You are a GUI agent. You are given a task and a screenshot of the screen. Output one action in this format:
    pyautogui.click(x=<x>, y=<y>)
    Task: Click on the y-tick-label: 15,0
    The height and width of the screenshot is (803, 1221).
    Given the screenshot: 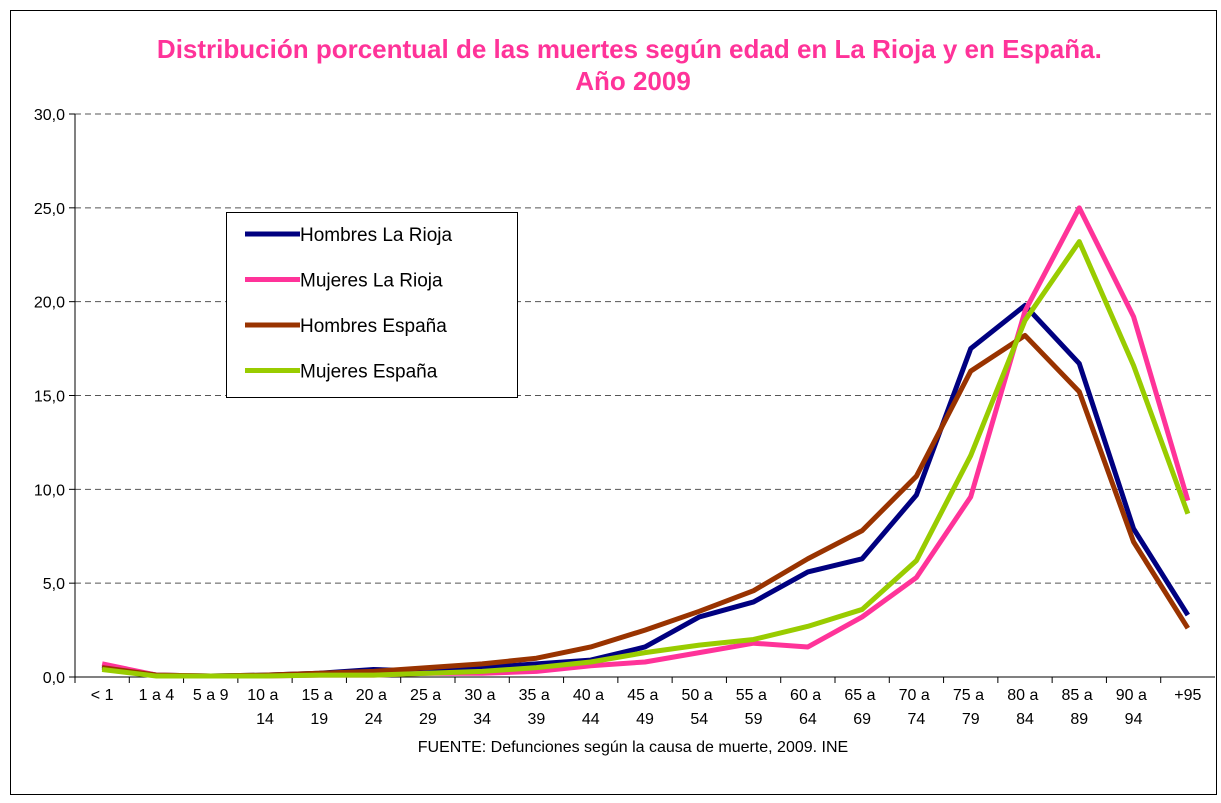 What is the action you would take?
    pyautogui.click(x=49, y=397)
    